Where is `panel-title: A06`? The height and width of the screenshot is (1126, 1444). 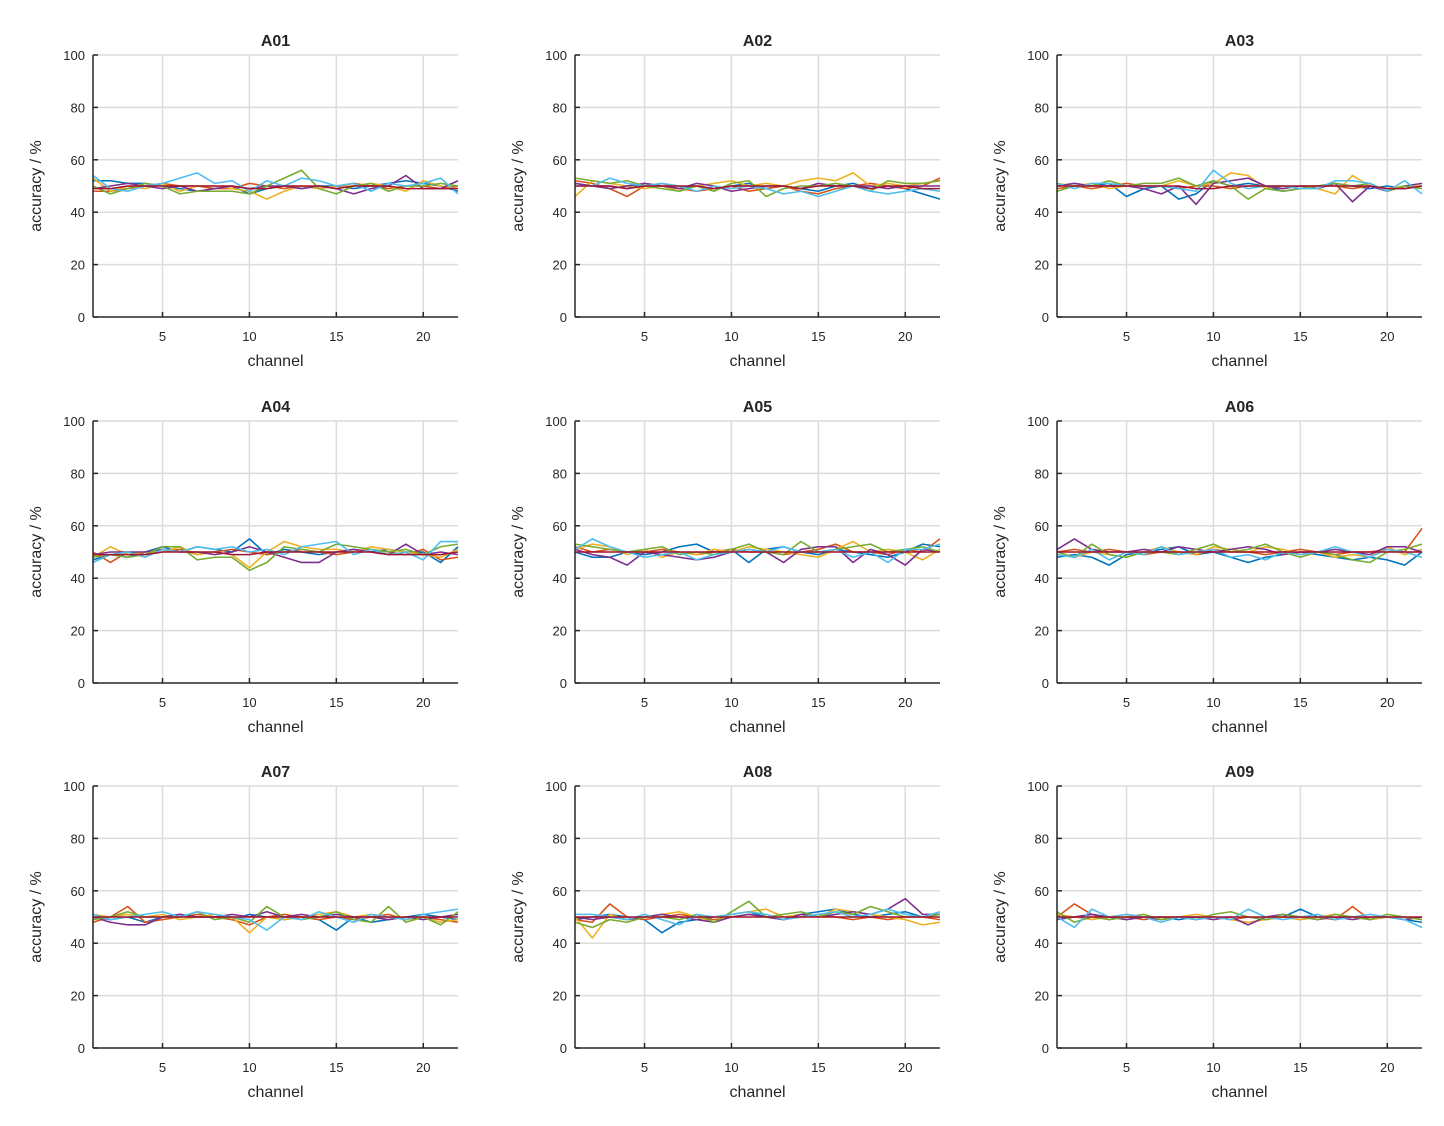
panel-title: A06 is located at coordinates (1239, 407).